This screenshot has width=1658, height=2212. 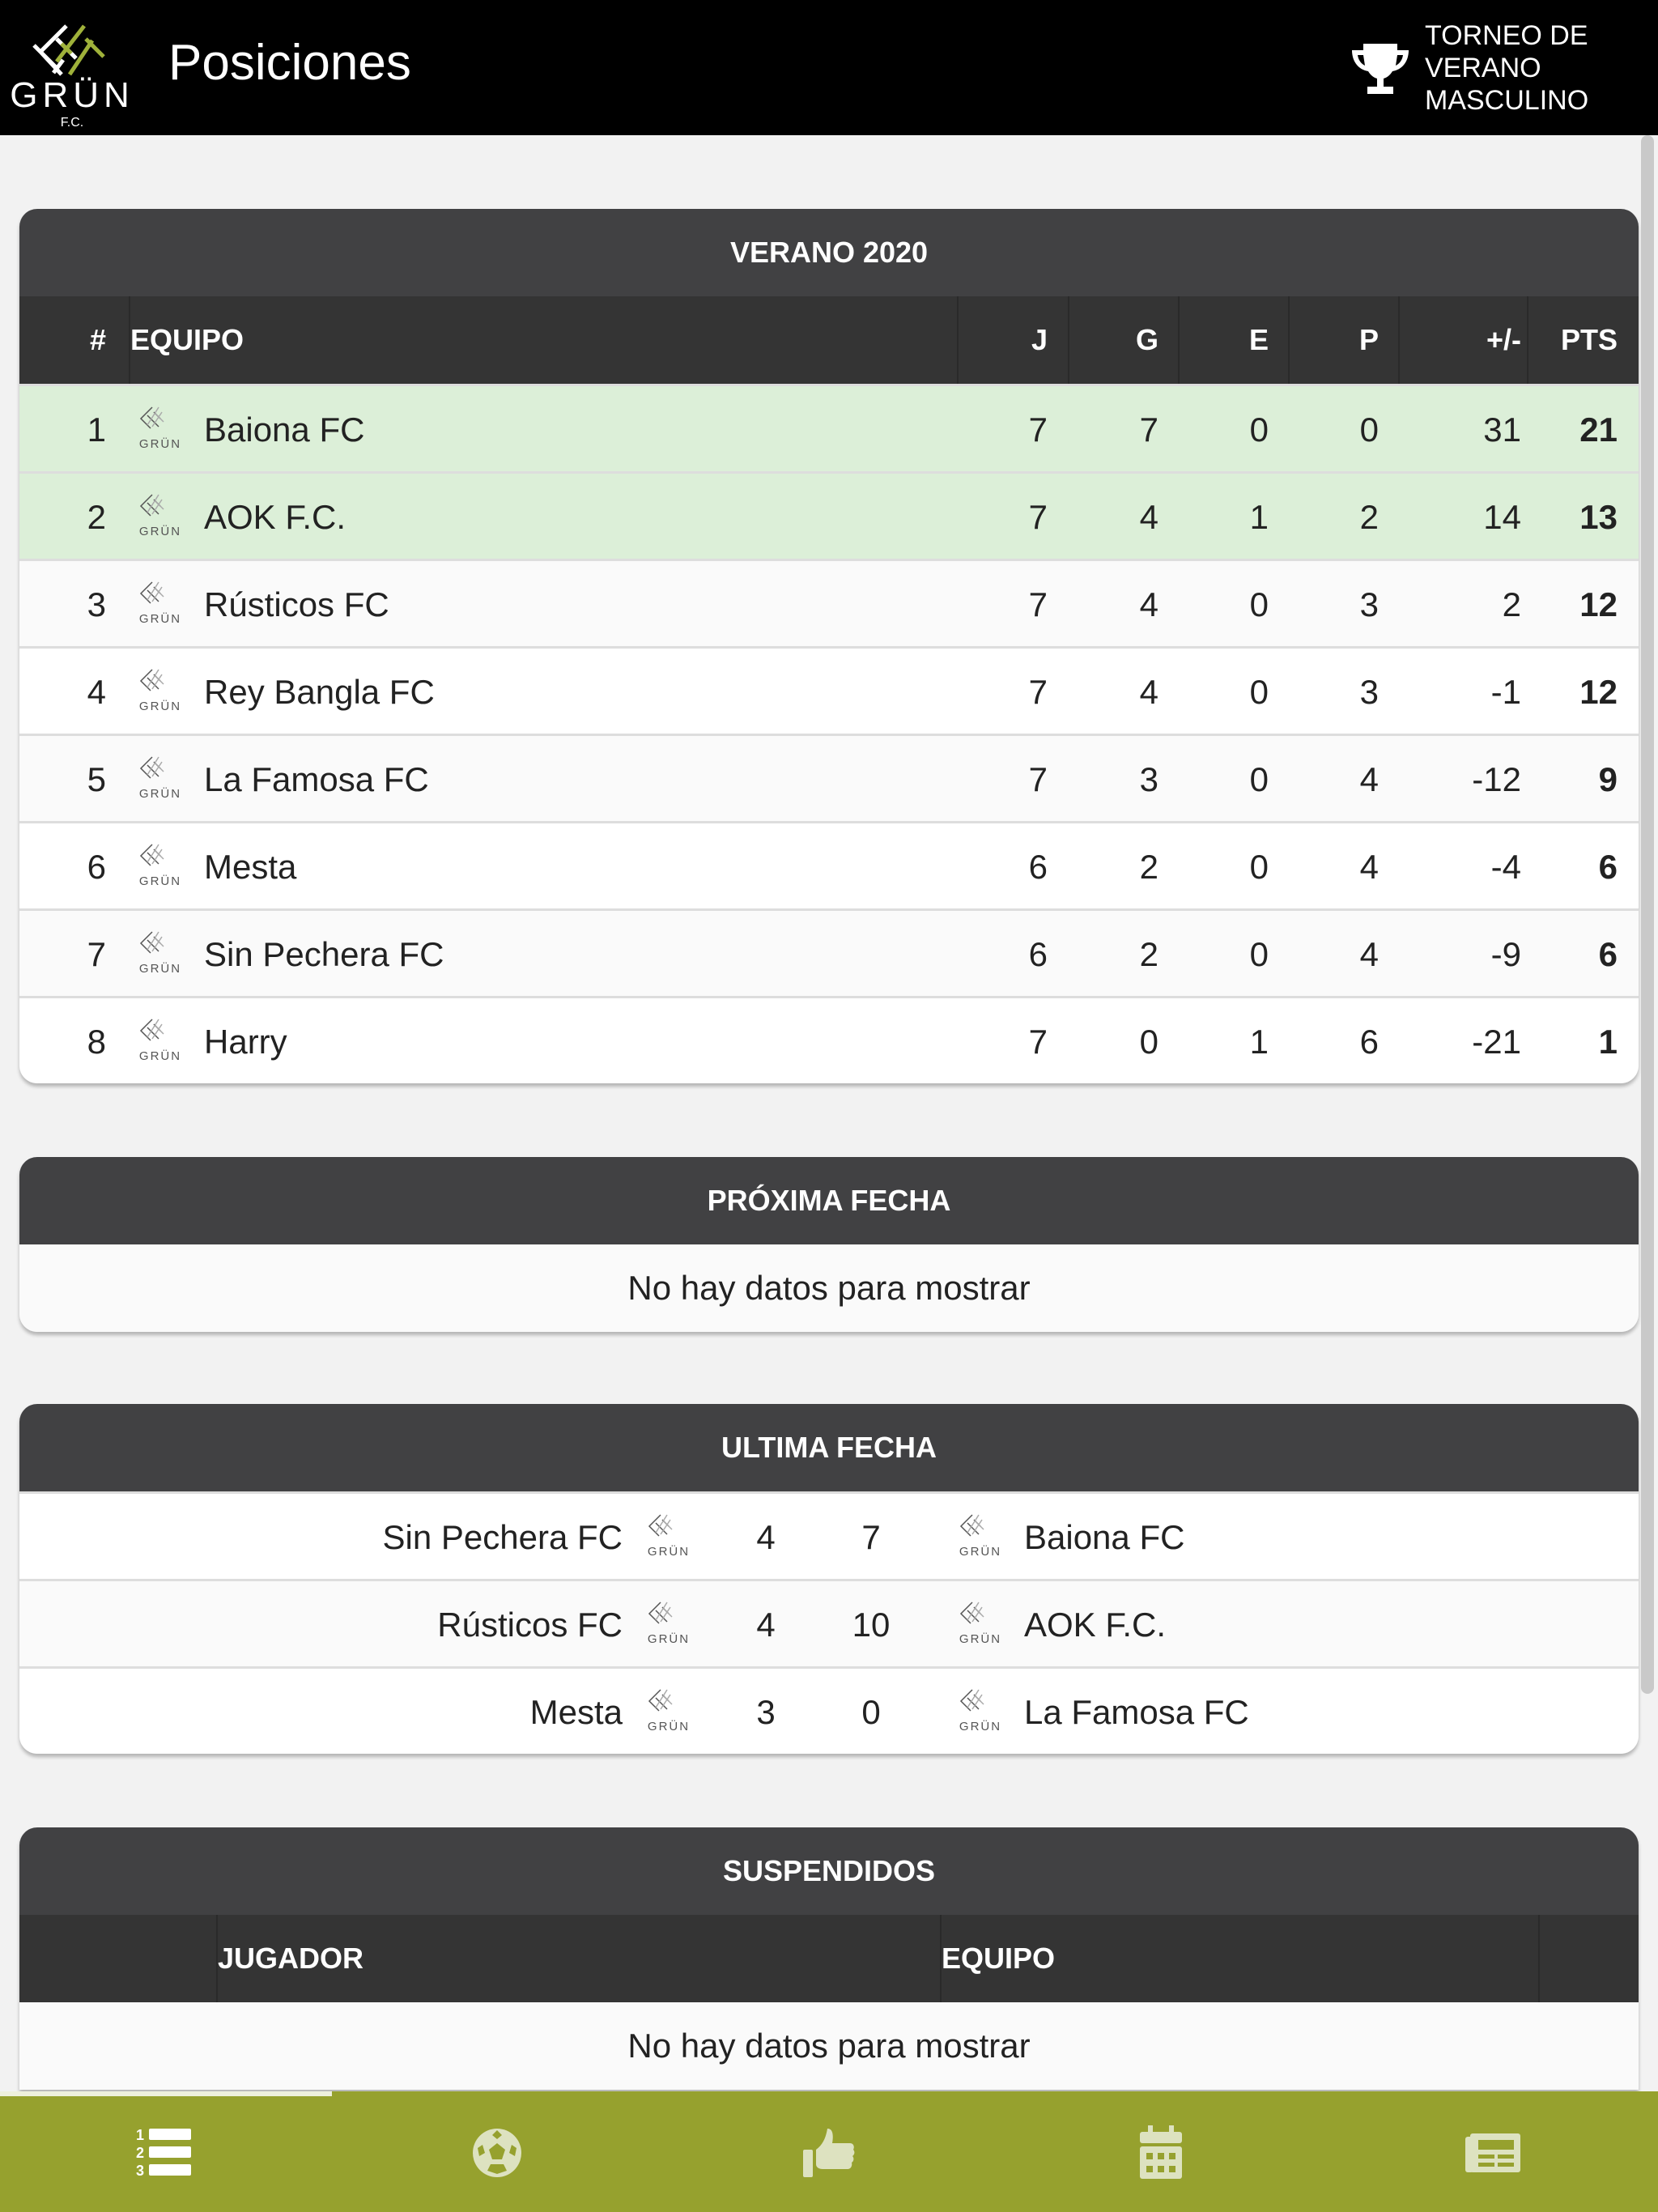 I want to click on last-matchday-title: ULTIMA FECHA, so click(x=829, y=1448).